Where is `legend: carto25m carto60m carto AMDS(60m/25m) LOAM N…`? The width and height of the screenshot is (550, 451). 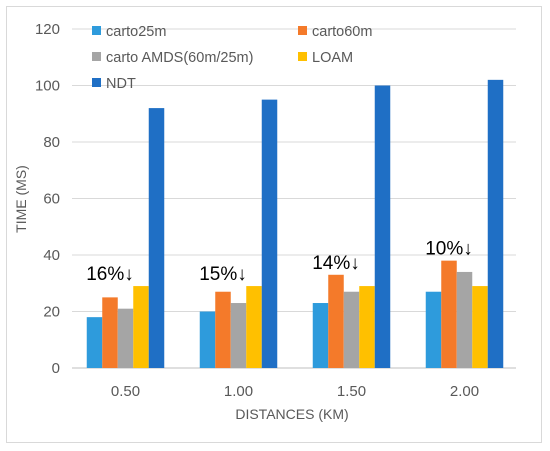 legend: carto25m carto60m carto AMDS(60m/25m) LOAM N… is located at coordinates (232, 58).